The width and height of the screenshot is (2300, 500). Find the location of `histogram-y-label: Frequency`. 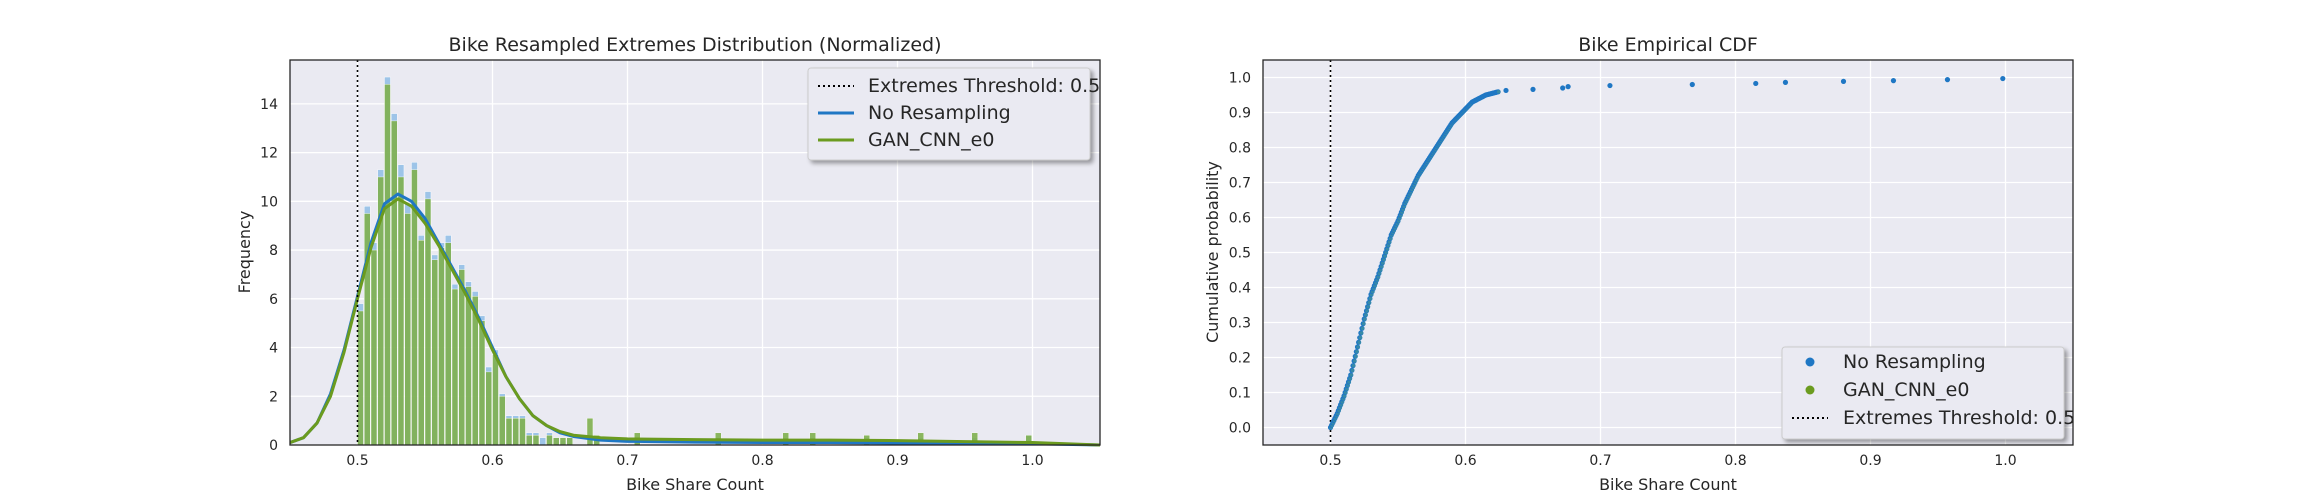

histogram-y-label: Frequency is located at coordinates (244, 252).